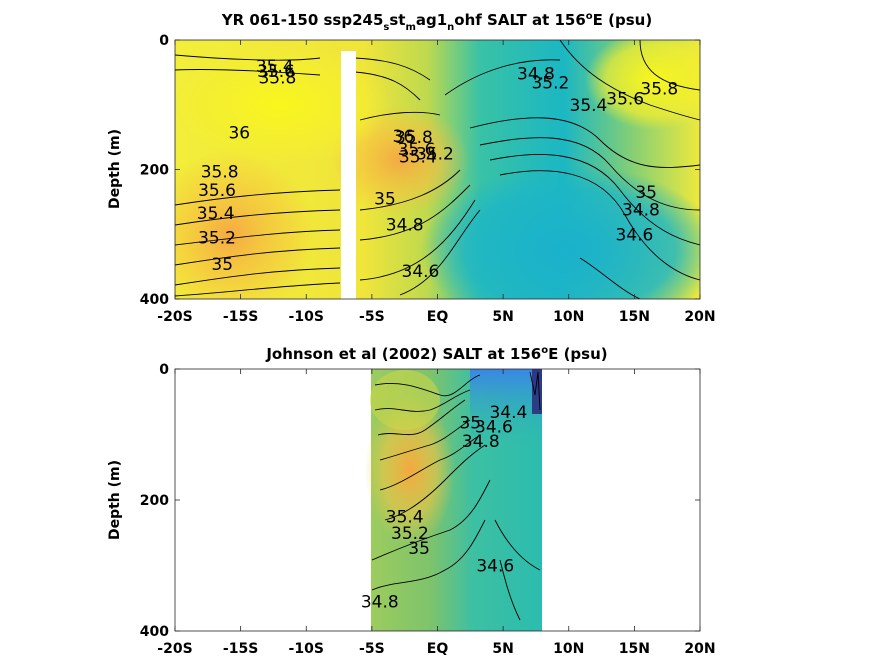 The width and height of the screenshot is (875, 656). What do you see at coordinates (115, 169) in the screenshot?
I see `top-panel-y-axis-label: Depth (m)` at bounding box center [115, 169].